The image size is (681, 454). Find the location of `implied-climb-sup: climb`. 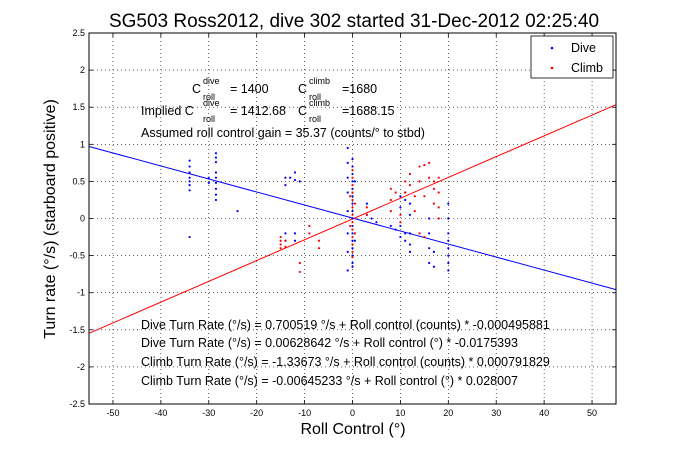

implied-climb-sup: climb is located at coordinates (319, 103).